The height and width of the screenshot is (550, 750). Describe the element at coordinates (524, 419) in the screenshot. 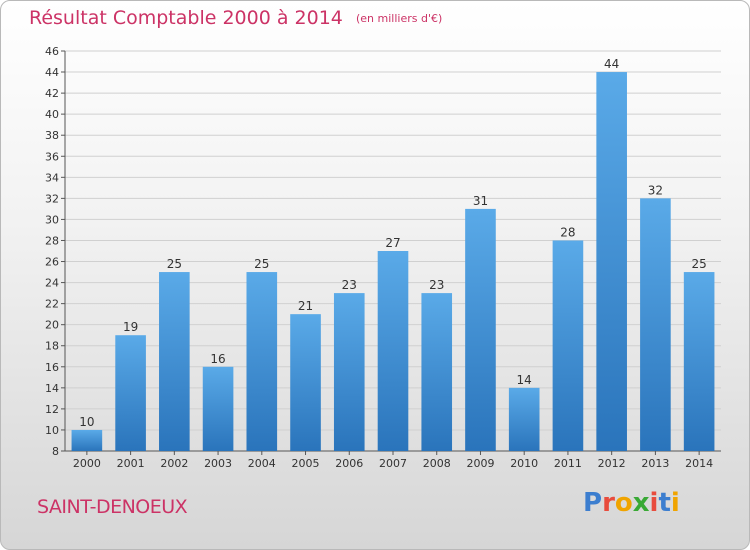

I see `bar-2010` at that location.